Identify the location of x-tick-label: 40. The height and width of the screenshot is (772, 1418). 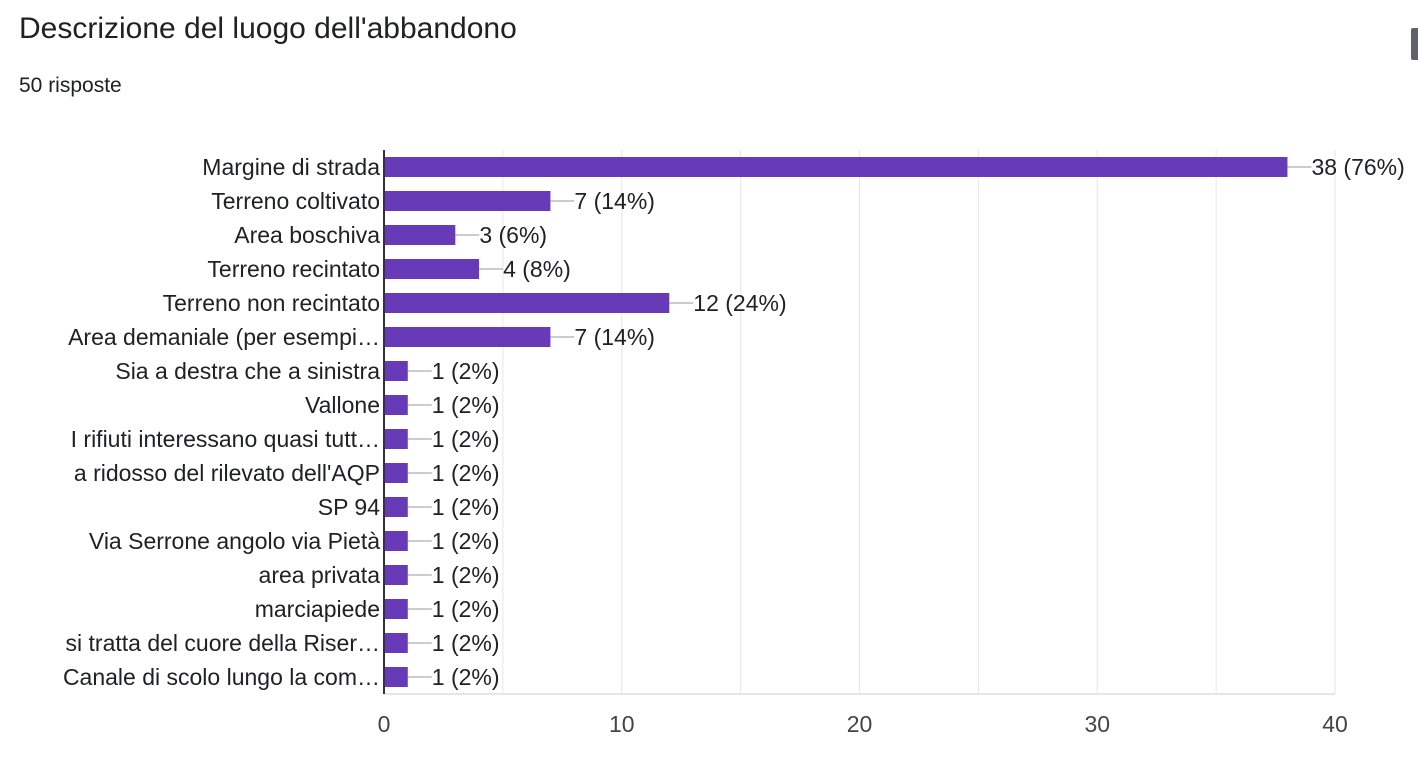
(1335, 724).